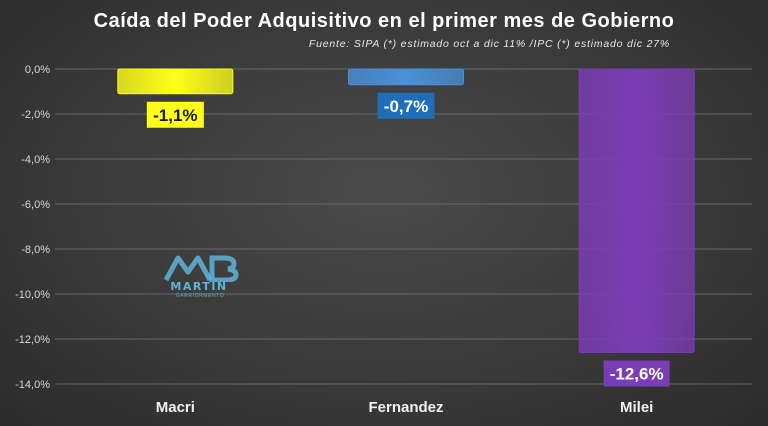 This screenshot has height=426, width=768. Describe the element at coordinates (200, 296) in the screenshot. I see `watermark-subtext: GARRIORMENTO` at that location.